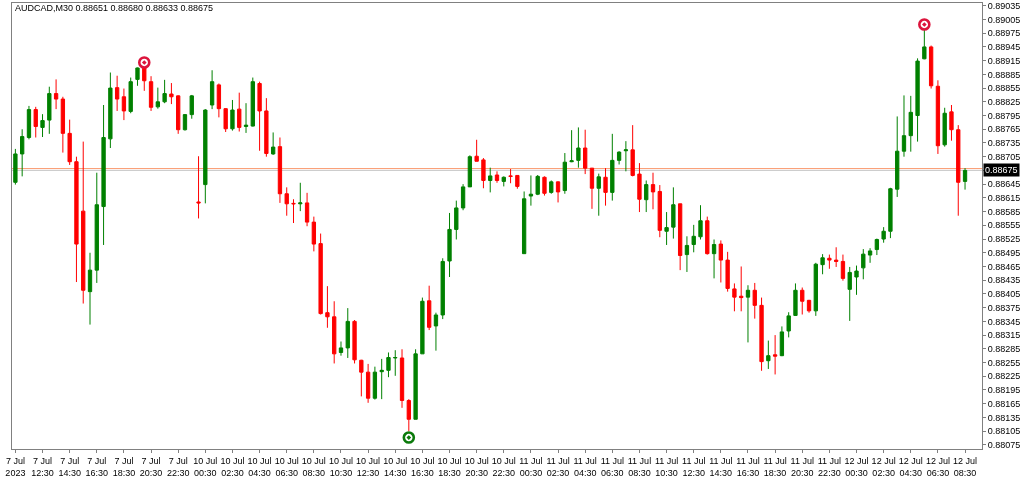  What do you see at coordinates (1004, 307) in the screenshot?
I see `y-tick-label: 0.88375` at bounding box center [1004, 307].